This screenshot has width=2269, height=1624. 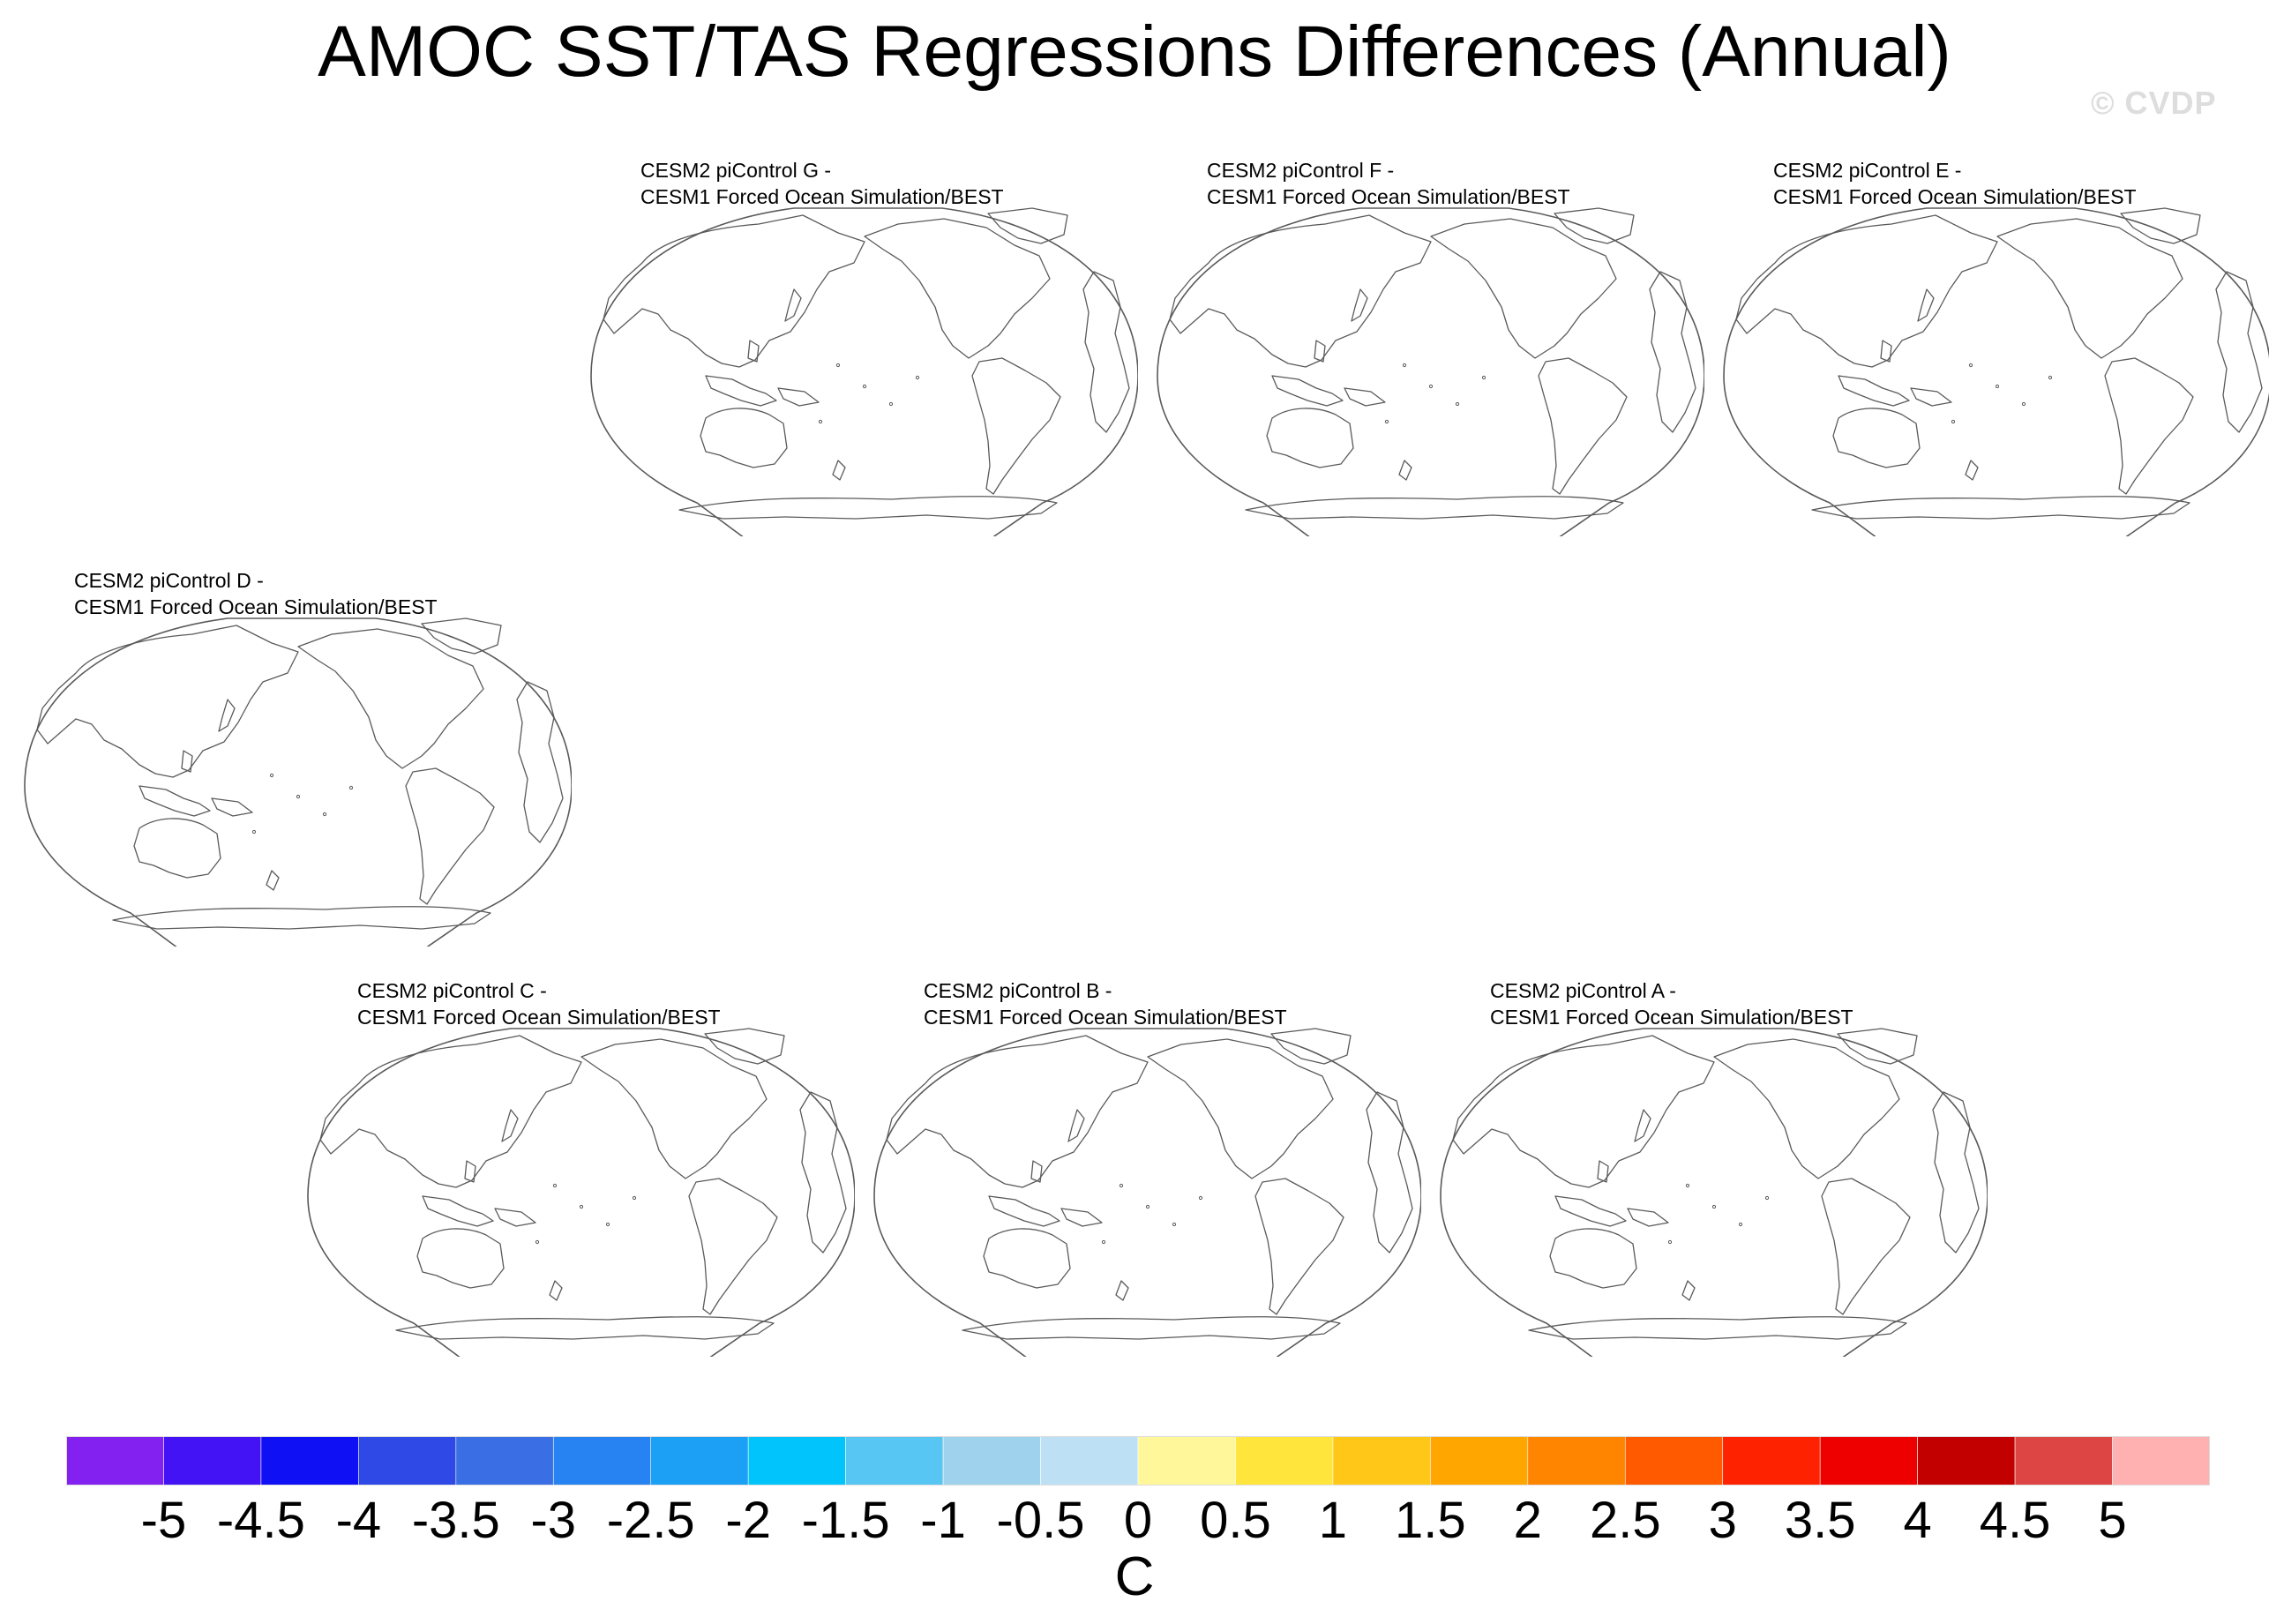 I want to click on colorbar-border, so click(x=1138, y=1461).